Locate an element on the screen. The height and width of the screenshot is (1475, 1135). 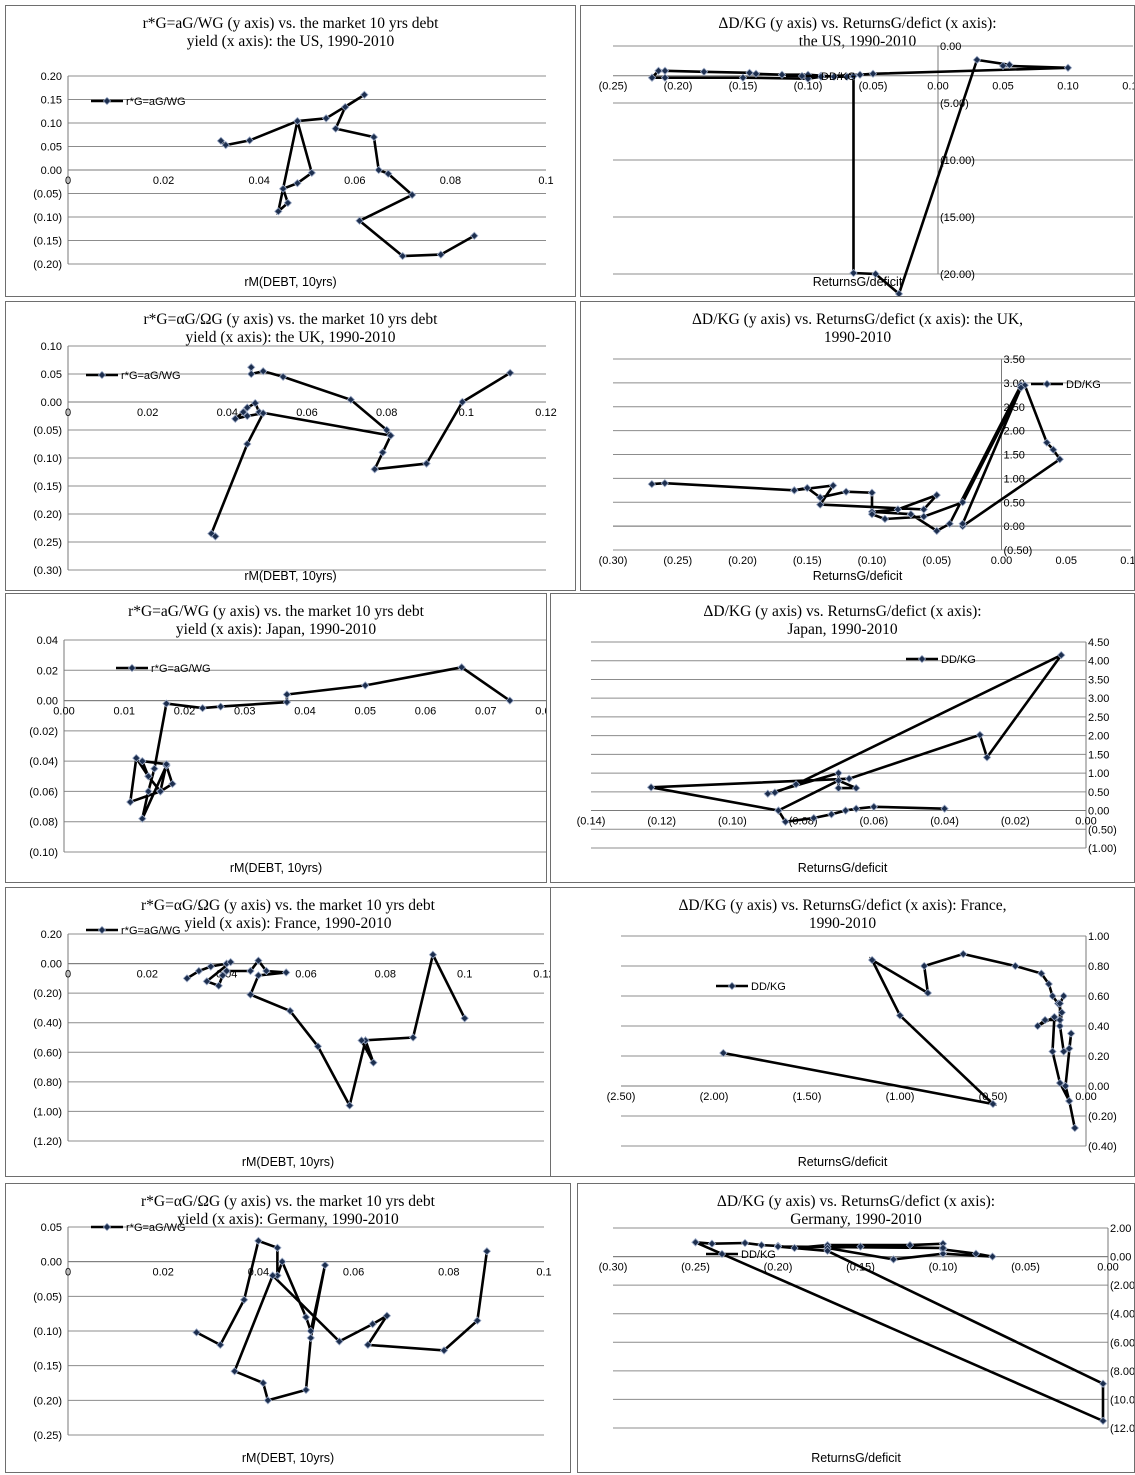
chart-title-line: yield (x axis): the UK, 1990-2010 is located at coordinates (290, 337).